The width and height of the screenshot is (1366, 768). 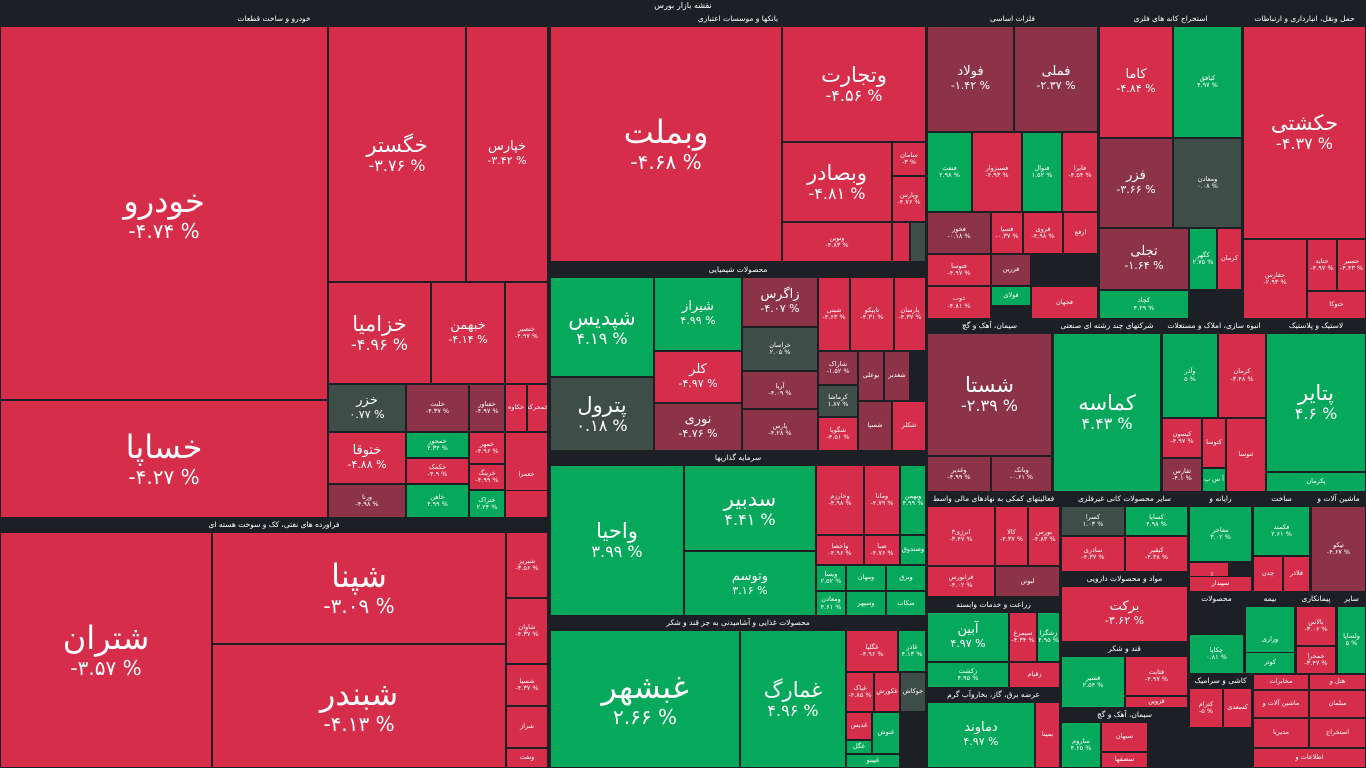 What do you see at coordinates (780, 430) in the screenshot?
I see `stock-tile: پارس -۴.۲۸ %` at bounding box center [780, 430].